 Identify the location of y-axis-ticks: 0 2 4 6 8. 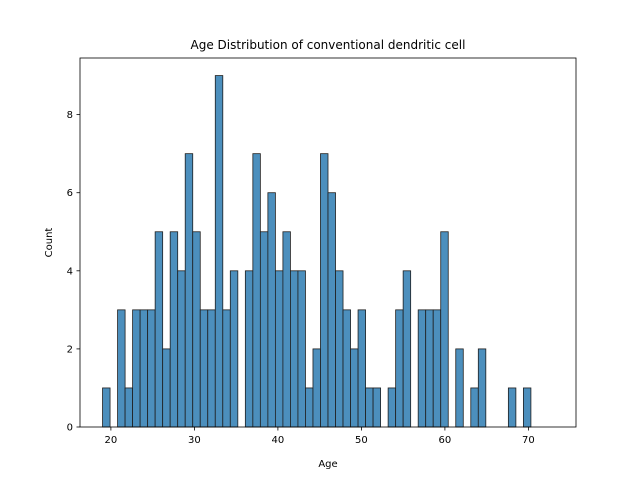
(73, 272).